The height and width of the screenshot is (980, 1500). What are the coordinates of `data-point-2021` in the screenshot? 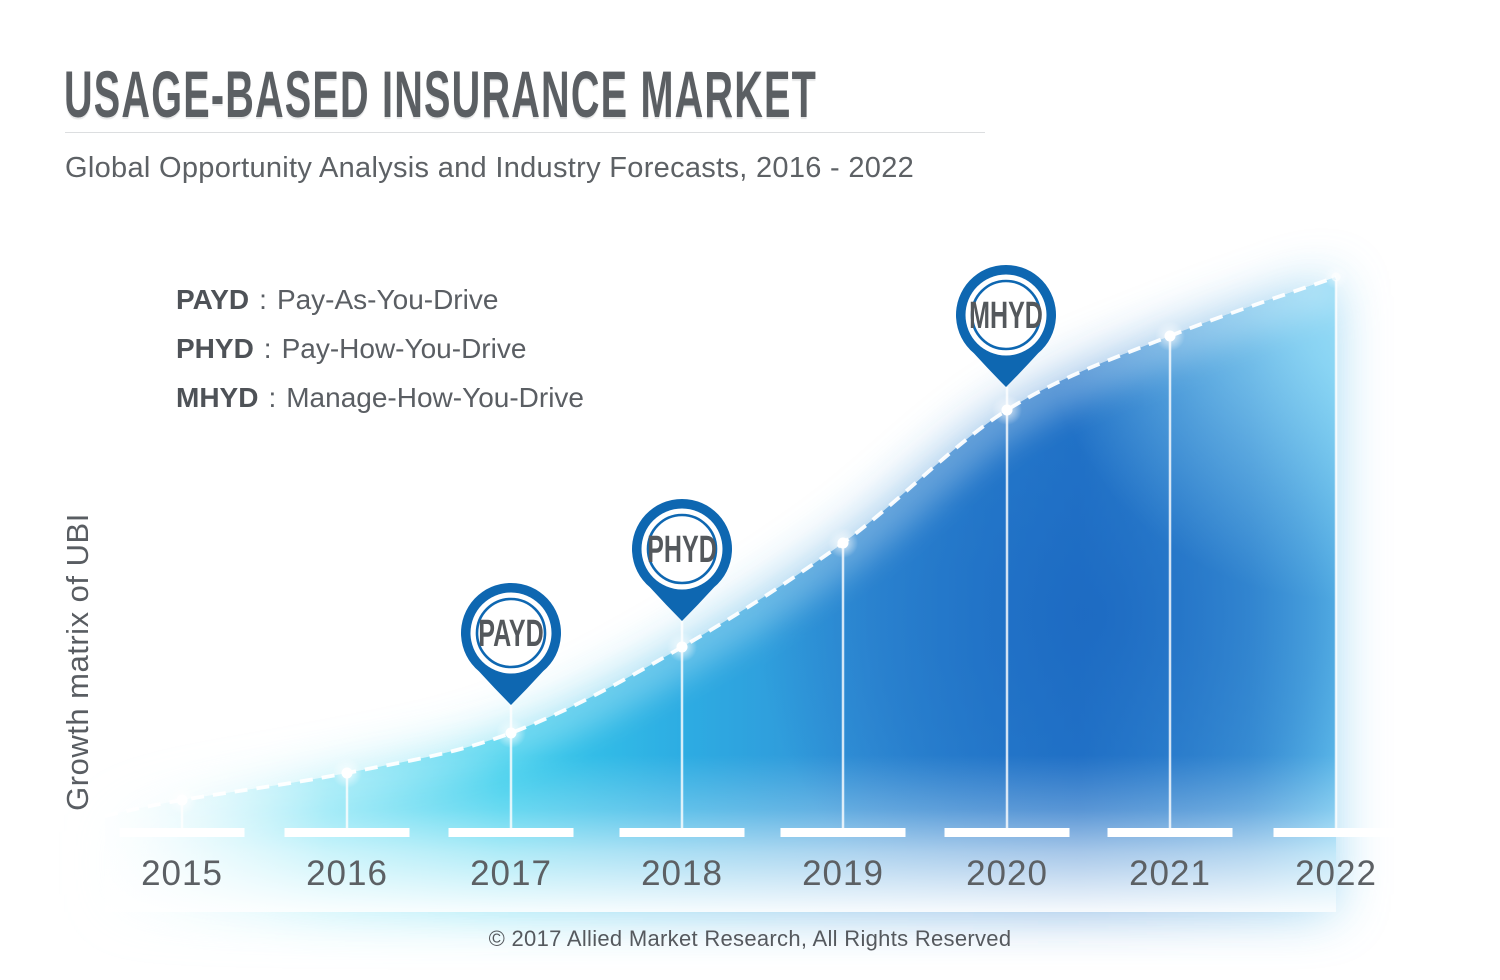 It's located at (1170, 336).